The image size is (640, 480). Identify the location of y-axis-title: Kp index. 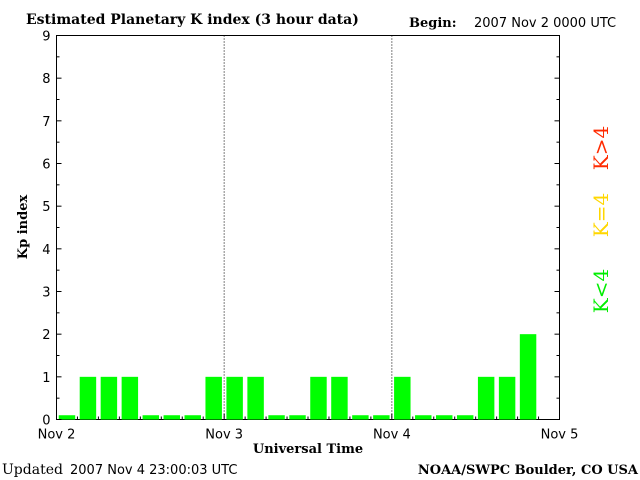
(23, 227).